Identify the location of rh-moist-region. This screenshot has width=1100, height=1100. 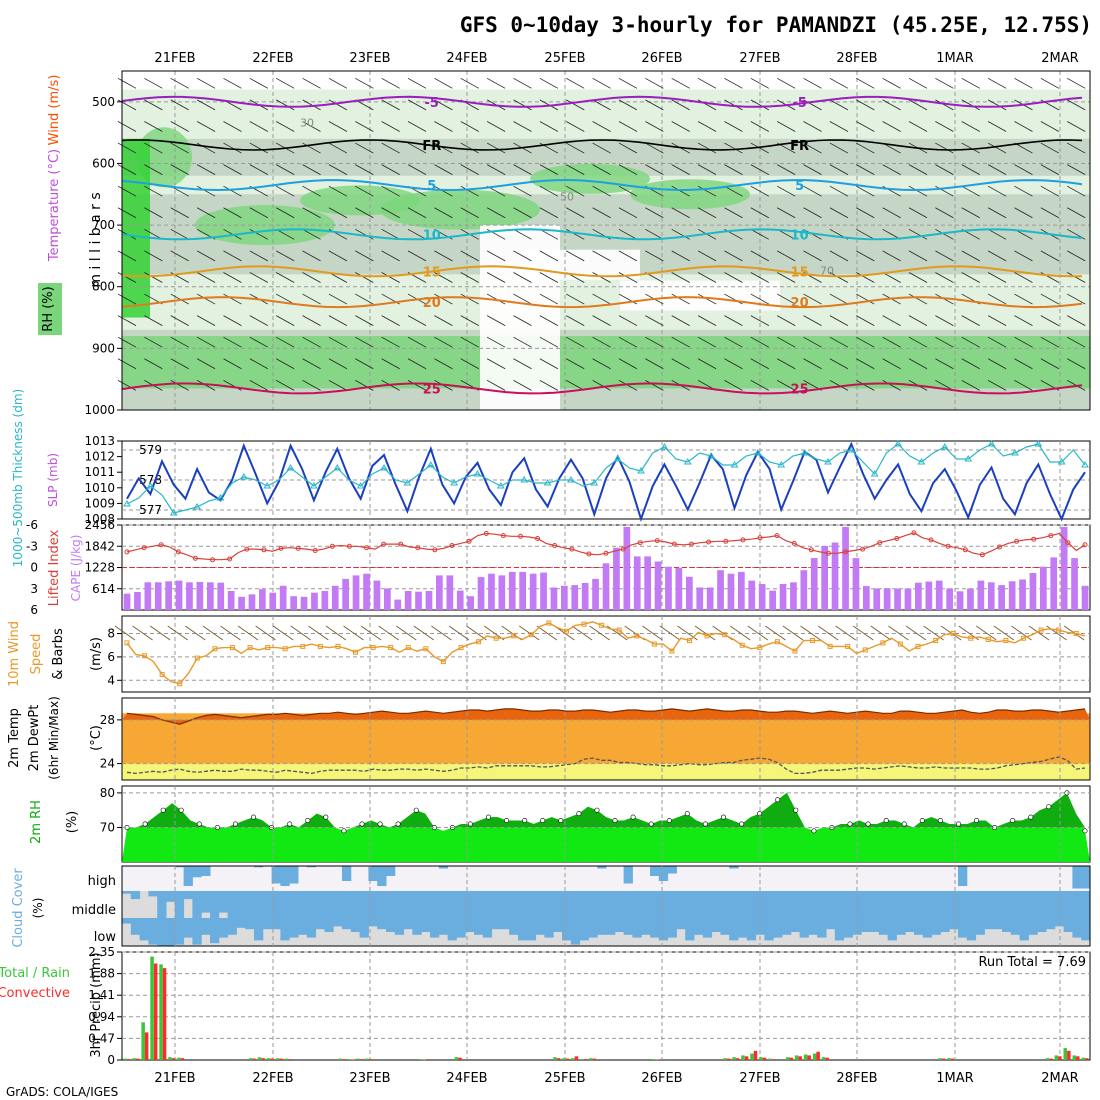
(460, 209).